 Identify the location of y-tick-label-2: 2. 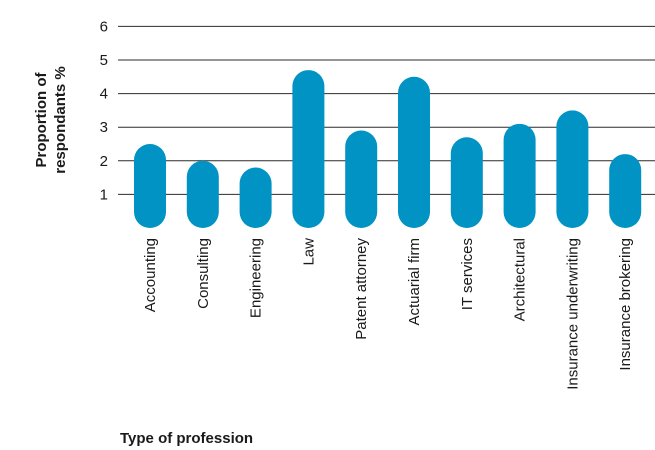
(104, 161).